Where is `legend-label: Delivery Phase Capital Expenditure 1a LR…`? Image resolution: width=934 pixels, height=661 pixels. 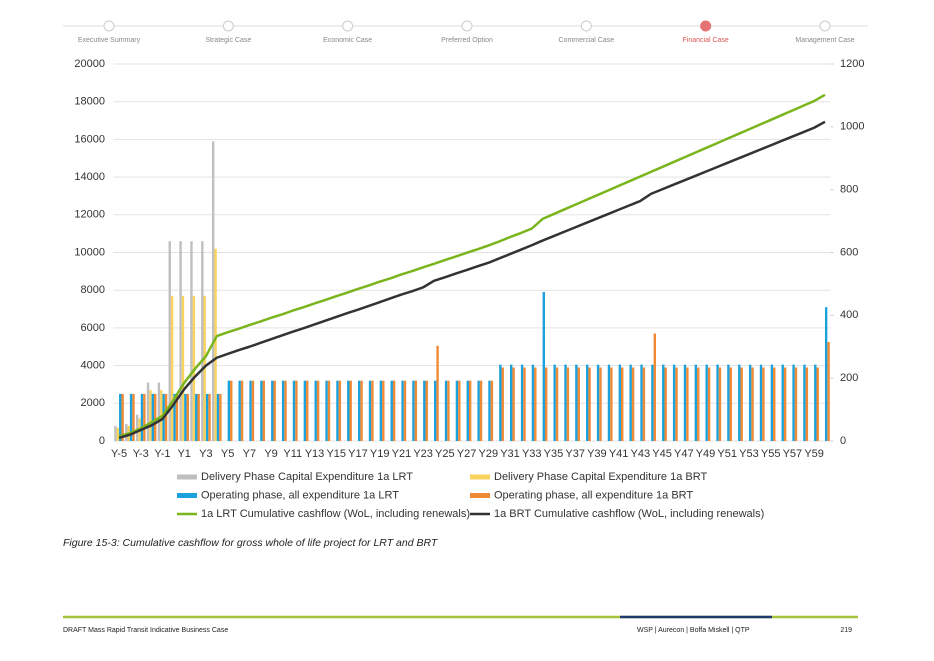 legend-label: Delivery Phase Capital Expenditure 1a LR… is located at coordinates (307, 477).